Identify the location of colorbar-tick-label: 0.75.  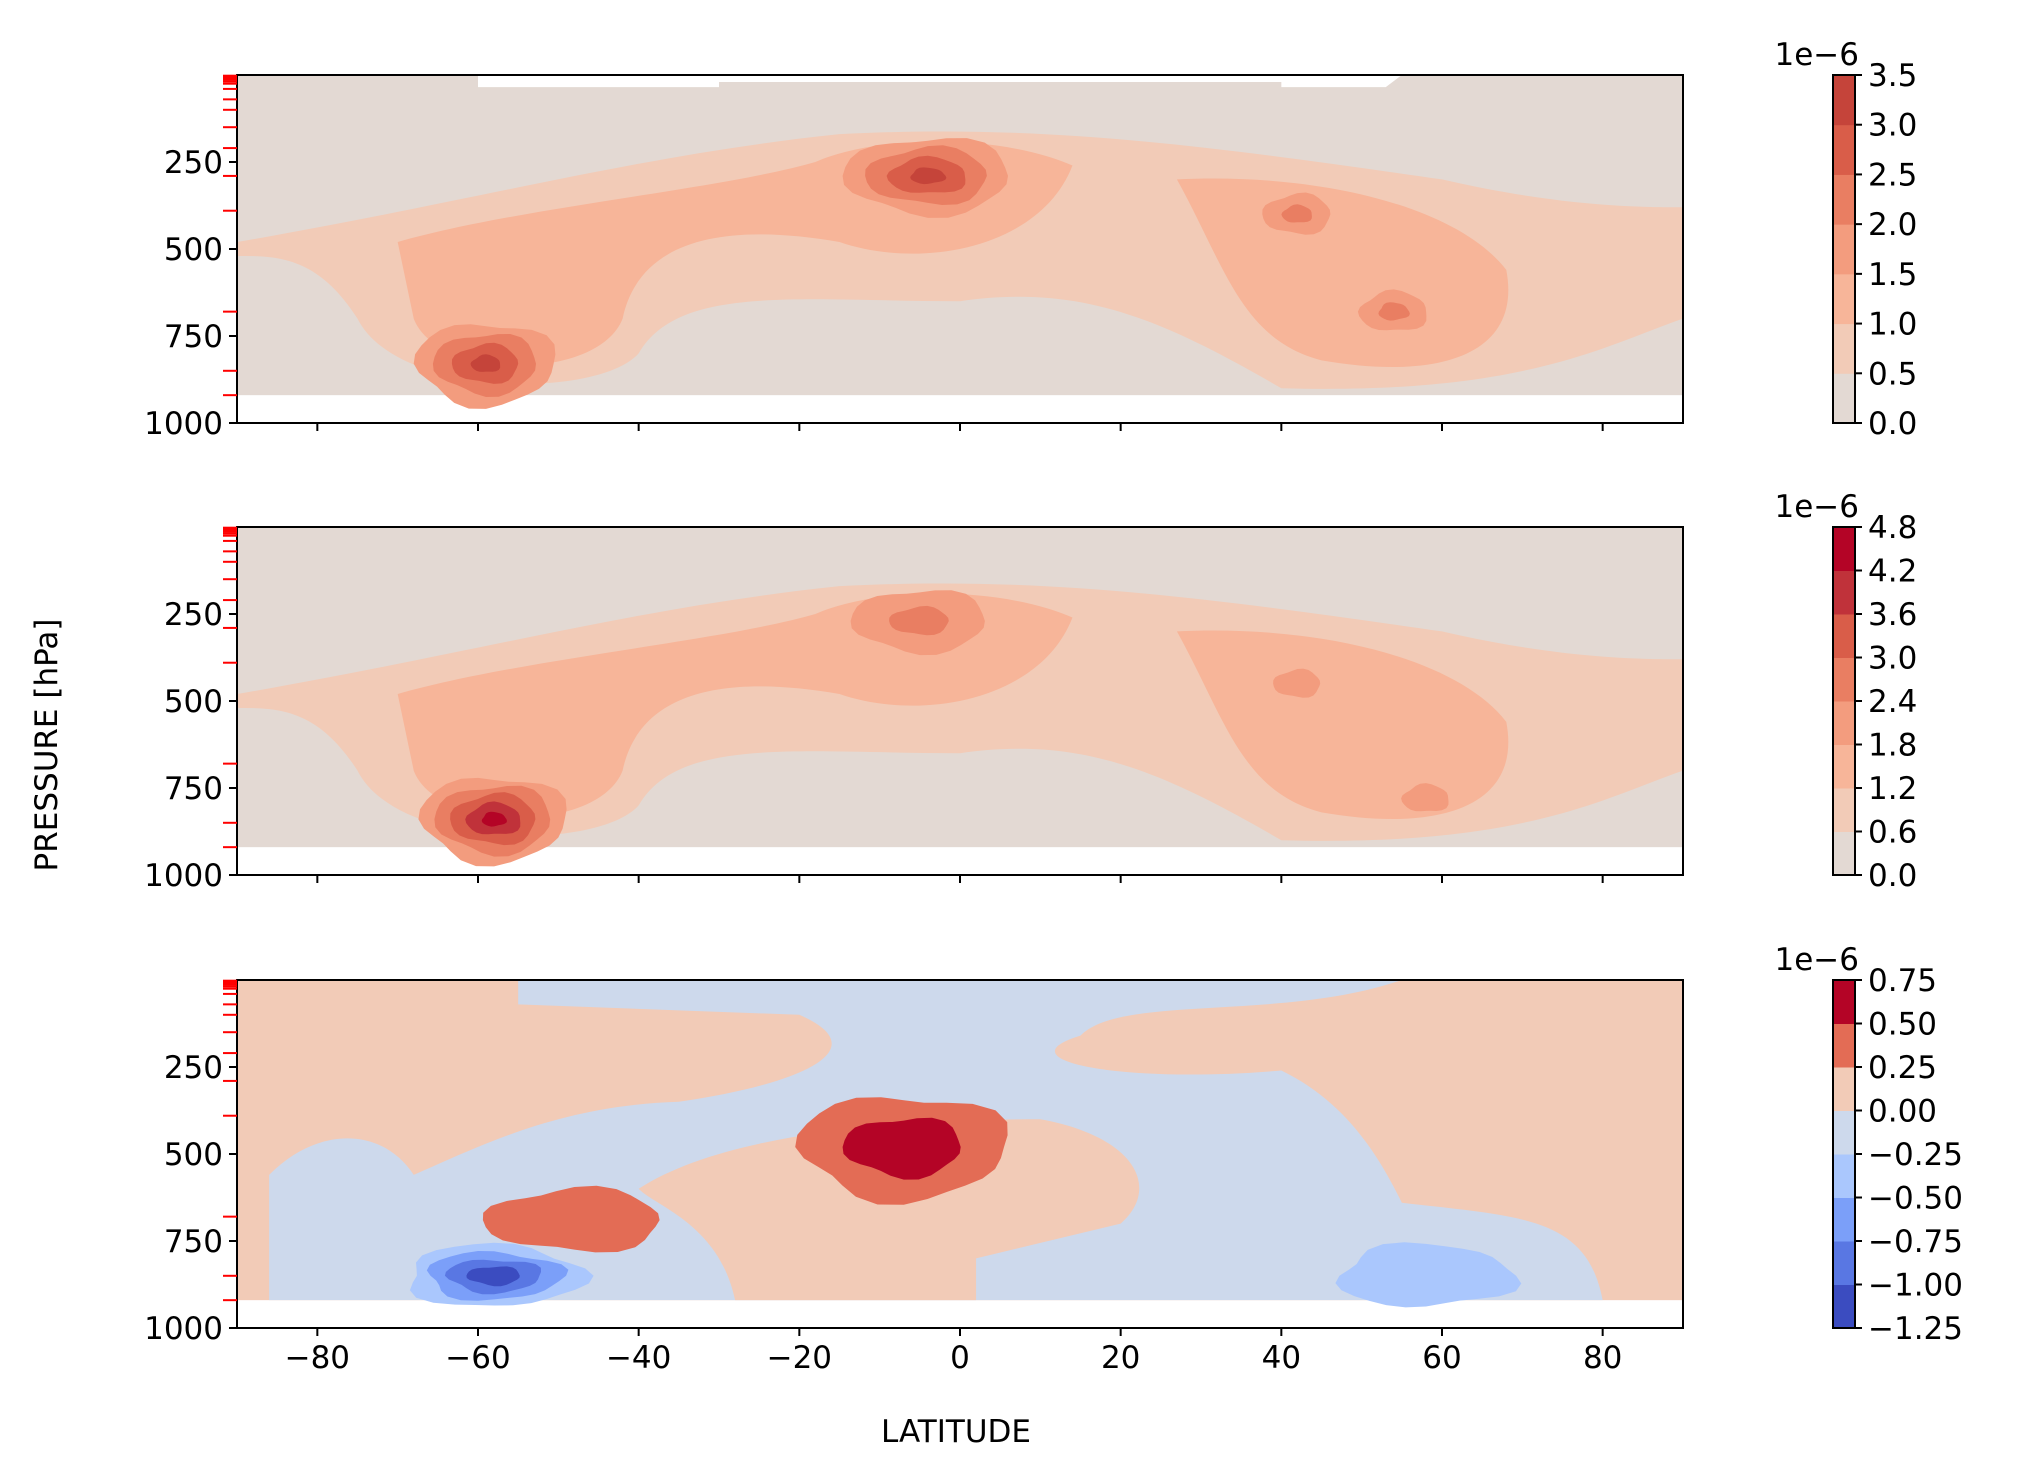
(1902, 981).